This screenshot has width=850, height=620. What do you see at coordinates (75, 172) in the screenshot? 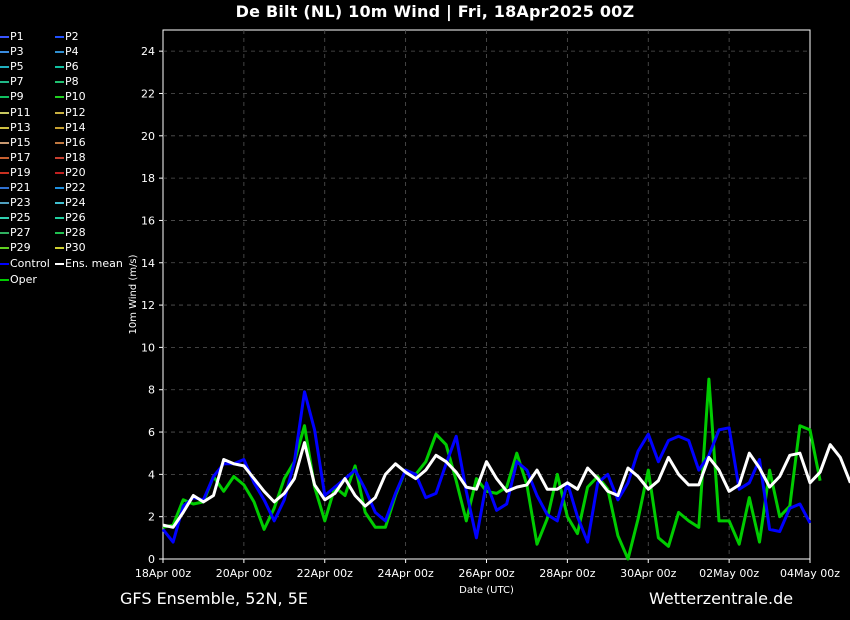
I see `legend-label: P20` at bounding box center [75, 172].